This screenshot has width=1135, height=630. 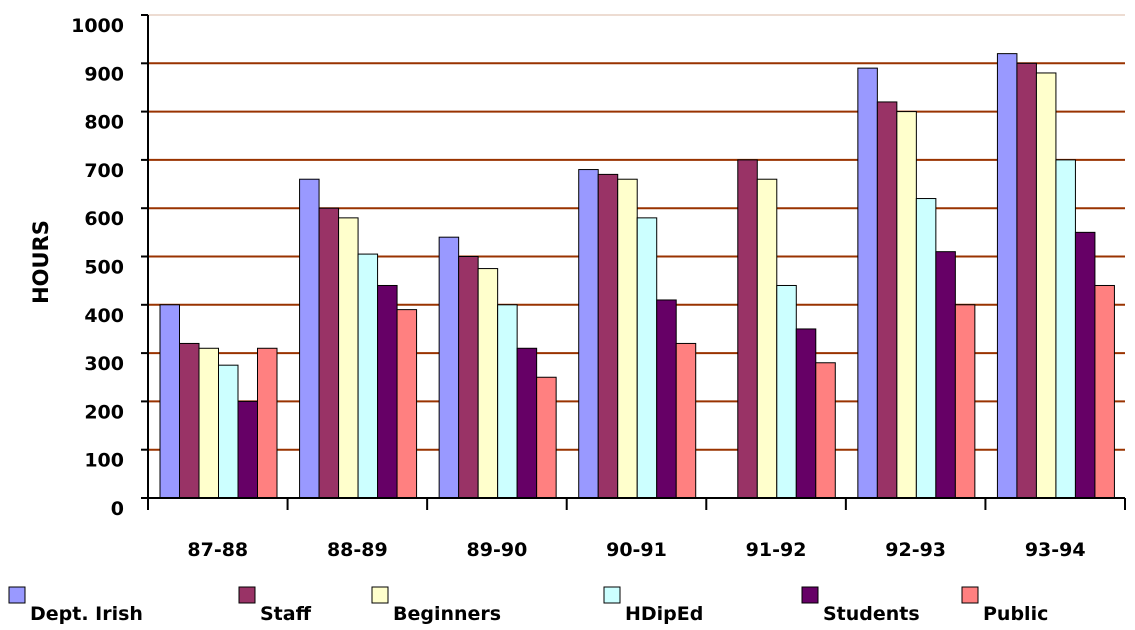 I want to click on y-tick-label: 400, so click(x=104, y=316).